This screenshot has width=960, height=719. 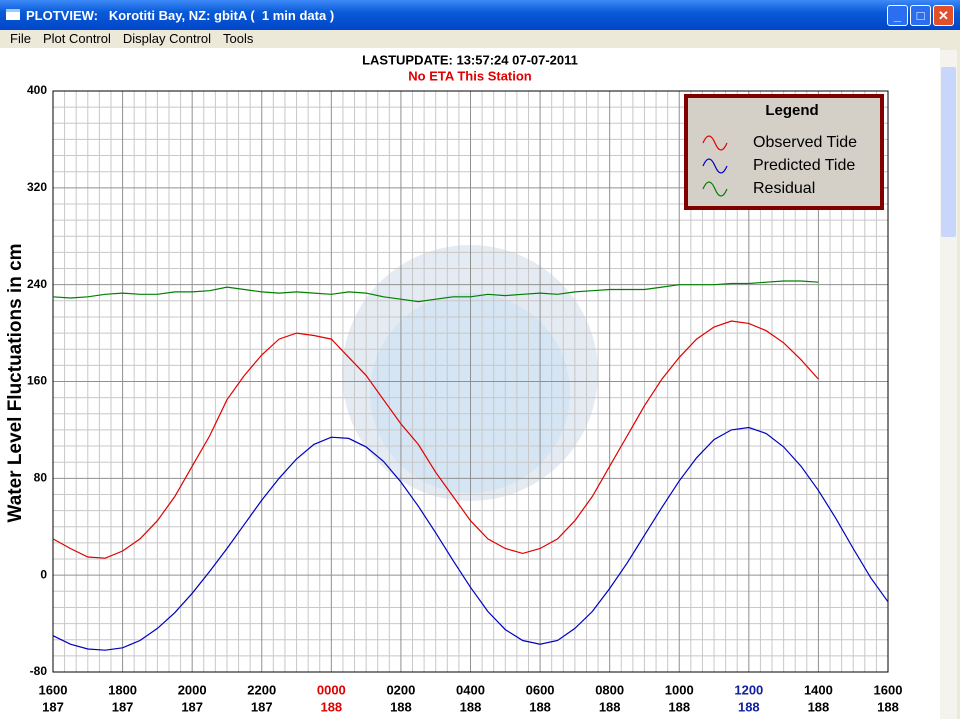 What do you see at coordinates (15, 382) in the screenshot?
I see `y-axis-label: Water Level Fluctuations in cm` at bounding box center [15, 382].